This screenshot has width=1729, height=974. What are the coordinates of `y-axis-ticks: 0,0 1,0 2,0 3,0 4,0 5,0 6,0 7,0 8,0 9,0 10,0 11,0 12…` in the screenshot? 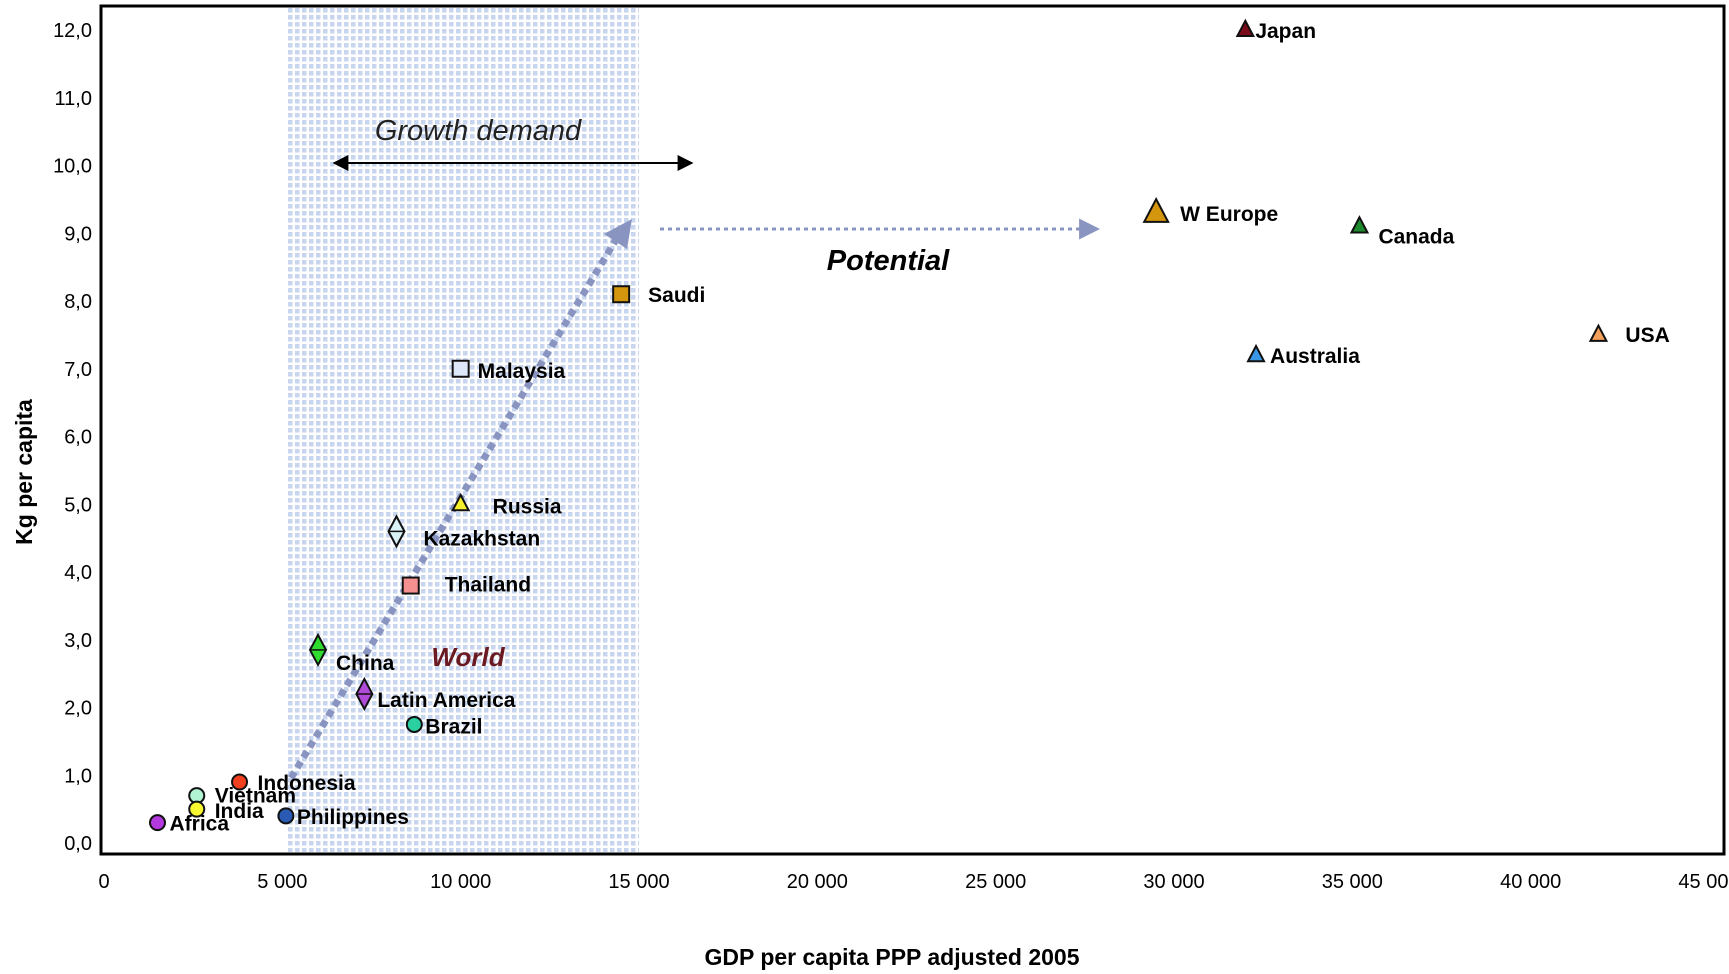 It's located at (72, 437).